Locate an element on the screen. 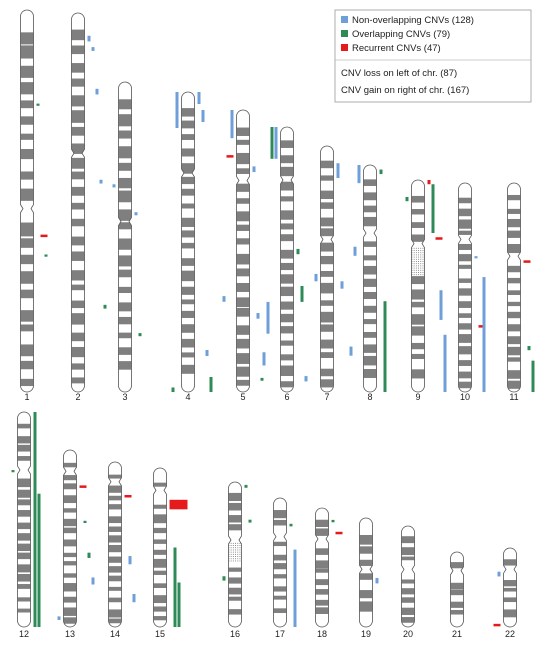  chr-label-2: 2 is located at coordinates (77, 397).